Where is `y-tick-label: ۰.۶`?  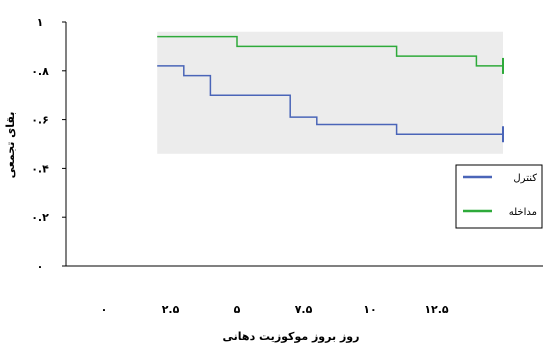 y-tick-label: ۰.۶ is located at coordinates (40, 120).